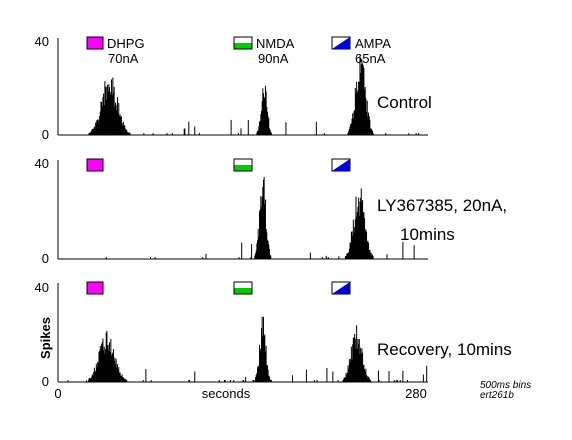 This screenshot has height=440, width=572. What do you see at coordinates (273, 58) in the screenshot?
I see `nmda-current: 90nA` at bounding box center [273, 58].